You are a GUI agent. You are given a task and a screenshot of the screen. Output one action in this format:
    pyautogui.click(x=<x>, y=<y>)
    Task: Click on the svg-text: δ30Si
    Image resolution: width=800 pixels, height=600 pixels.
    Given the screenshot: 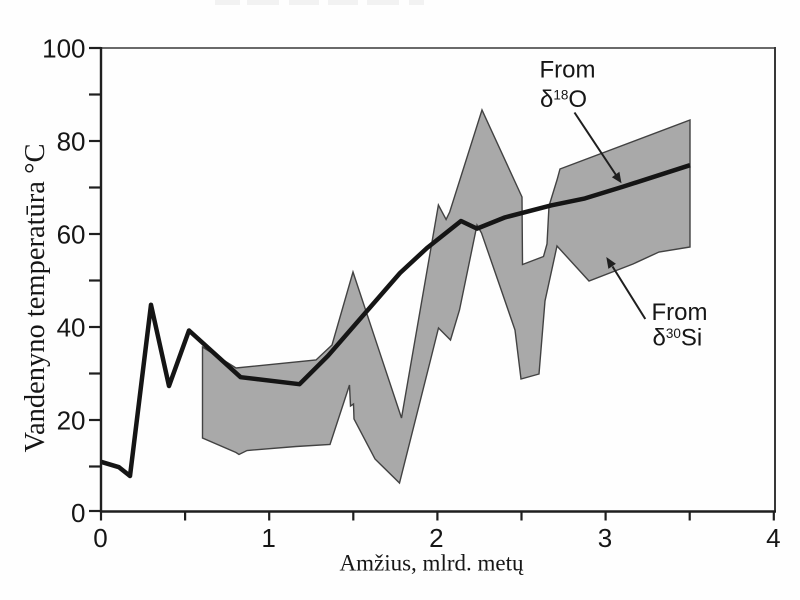 What is the action you would take?
    pyautogui.click(x=678, y=338)
    